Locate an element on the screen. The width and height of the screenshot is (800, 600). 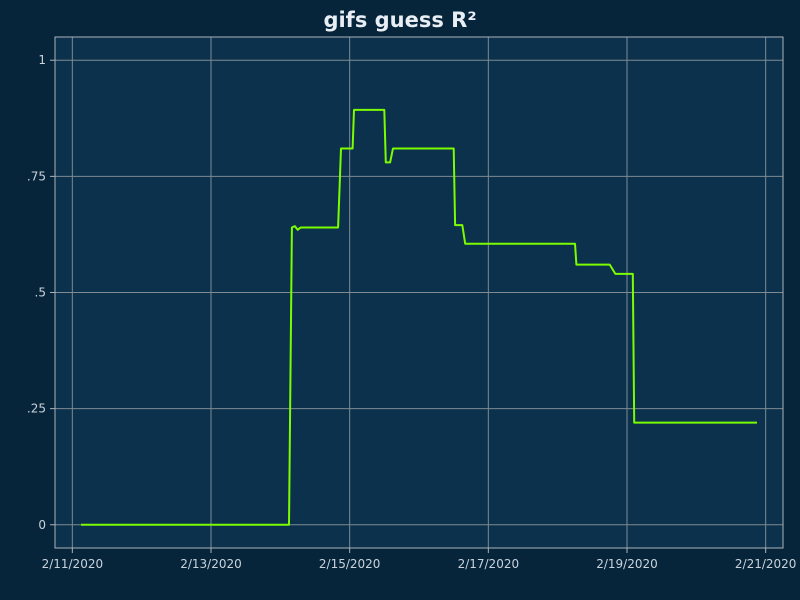
y-tick-label: .25 is located at coordinates (36, 409).